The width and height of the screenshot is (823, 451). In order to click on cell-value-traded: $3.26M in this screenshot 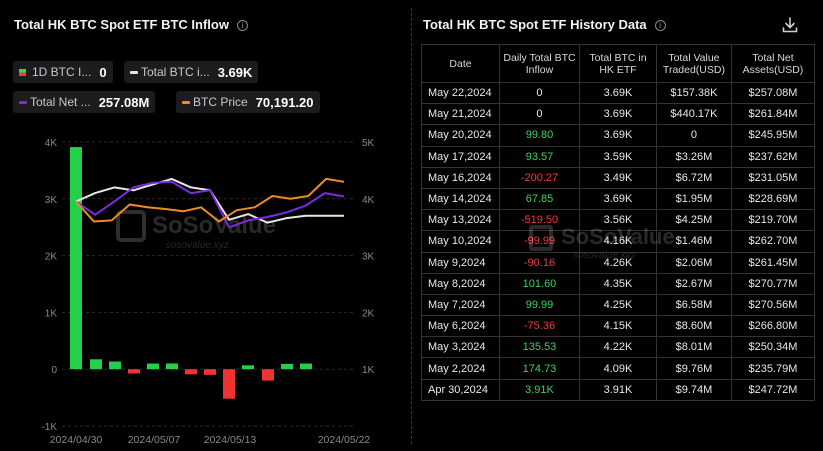, I will do `click(693, 156)`.